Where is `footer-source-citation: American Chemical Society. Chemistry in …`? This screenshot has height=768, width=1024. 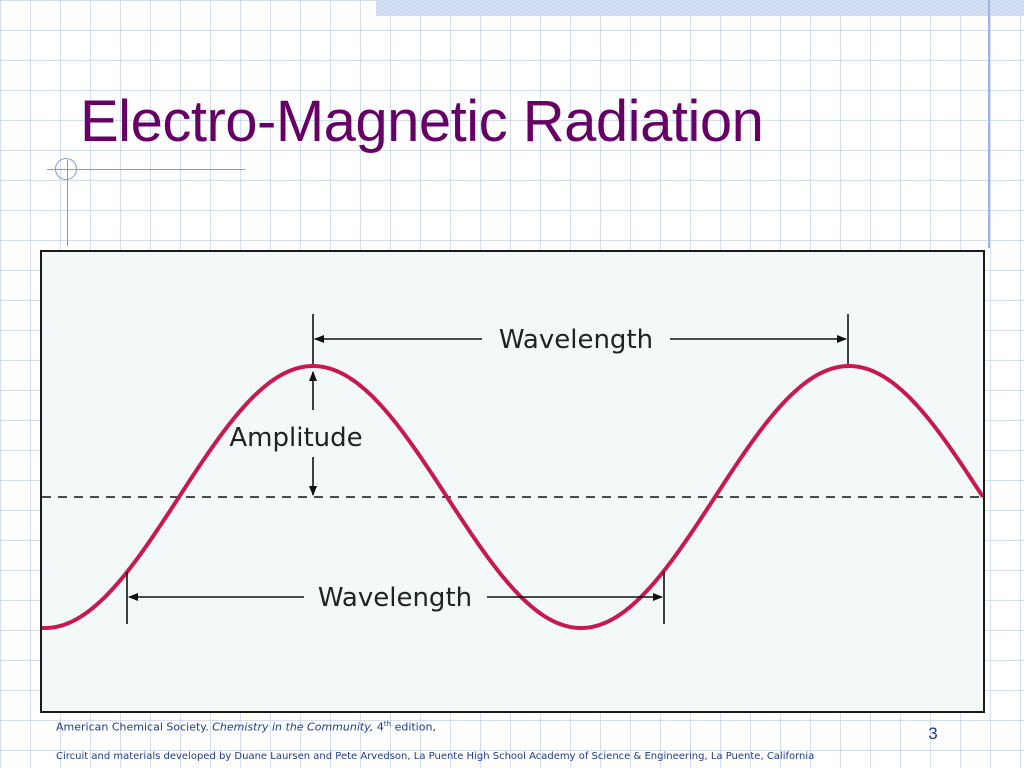
footer-source-citation: American Chemical Society. Chemistry in … is located at coordinates (246, 727).